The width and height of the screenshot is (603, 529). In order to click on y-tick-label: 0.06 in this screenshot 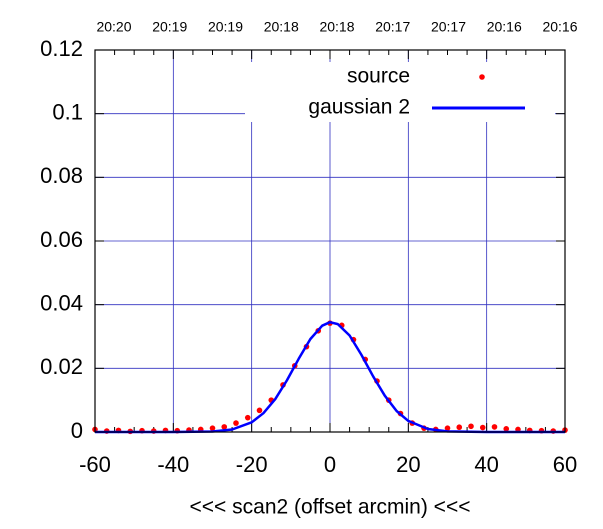, I will do `click(61, 239)`.